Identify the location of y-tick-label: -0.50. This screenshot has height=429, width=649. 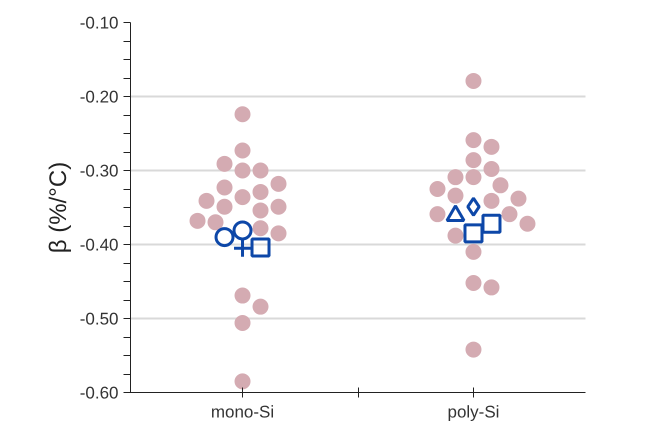
(99, 319).